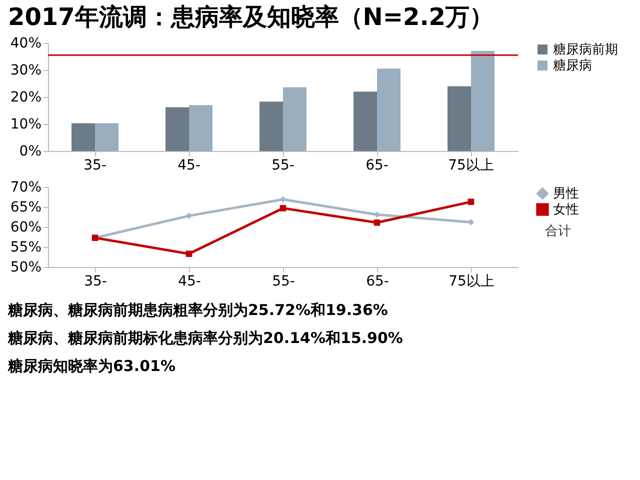  I want to click on y-tick-label: 30%, so click(26, 70).